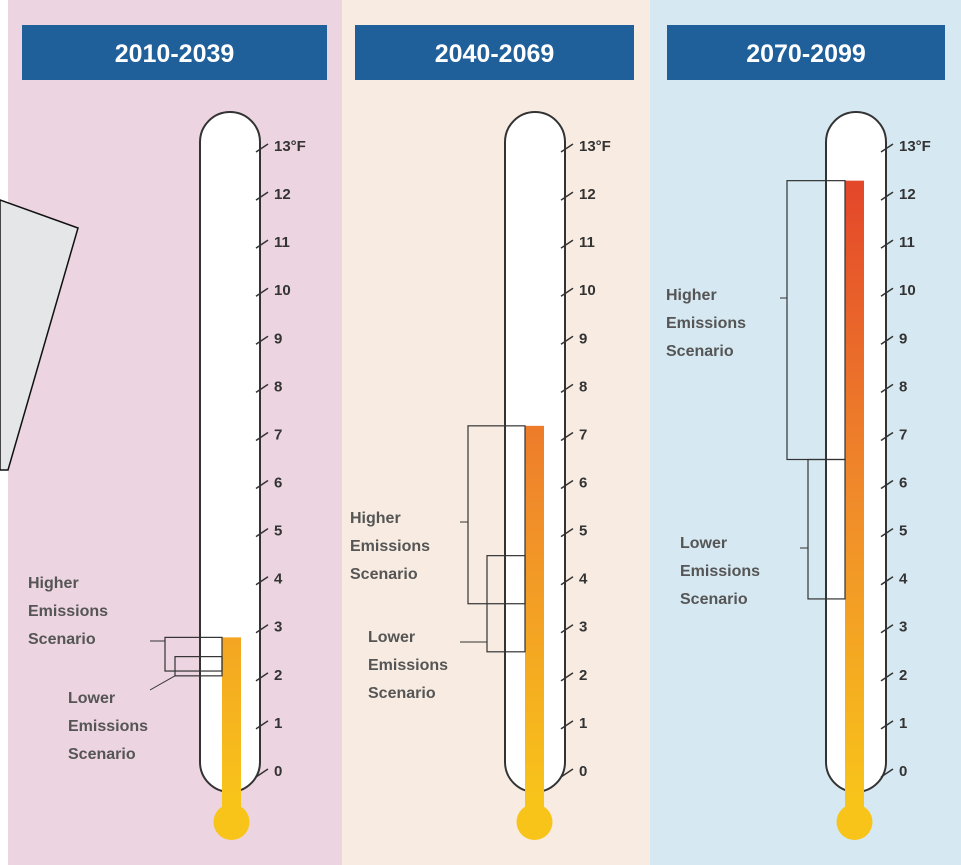 Image resolution: width=961 pixels, height=865 pixels. I want to click on panel-title: 2040-2069, so click(495, 54).